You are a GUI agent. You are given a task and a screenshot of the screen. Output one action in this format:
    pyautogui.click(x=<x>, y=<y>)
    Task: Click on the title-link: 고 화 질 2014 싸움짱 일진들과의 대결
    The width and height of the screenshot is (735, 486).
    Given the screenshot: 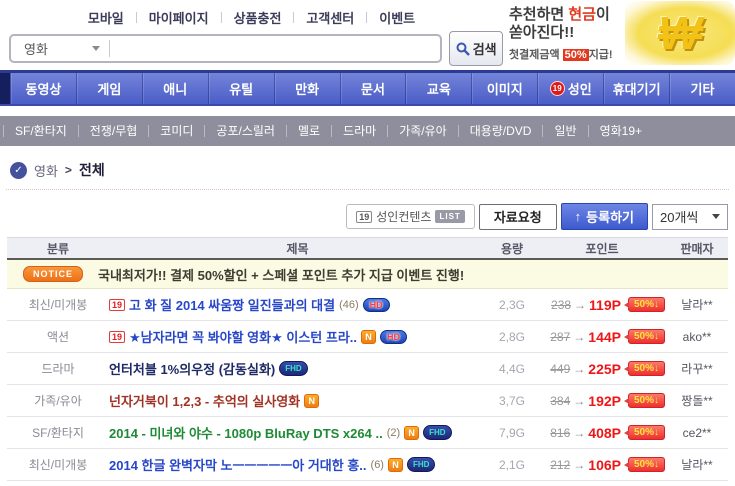 What is the action you would take?
    pyautogui.click(x=232, y=305)
    